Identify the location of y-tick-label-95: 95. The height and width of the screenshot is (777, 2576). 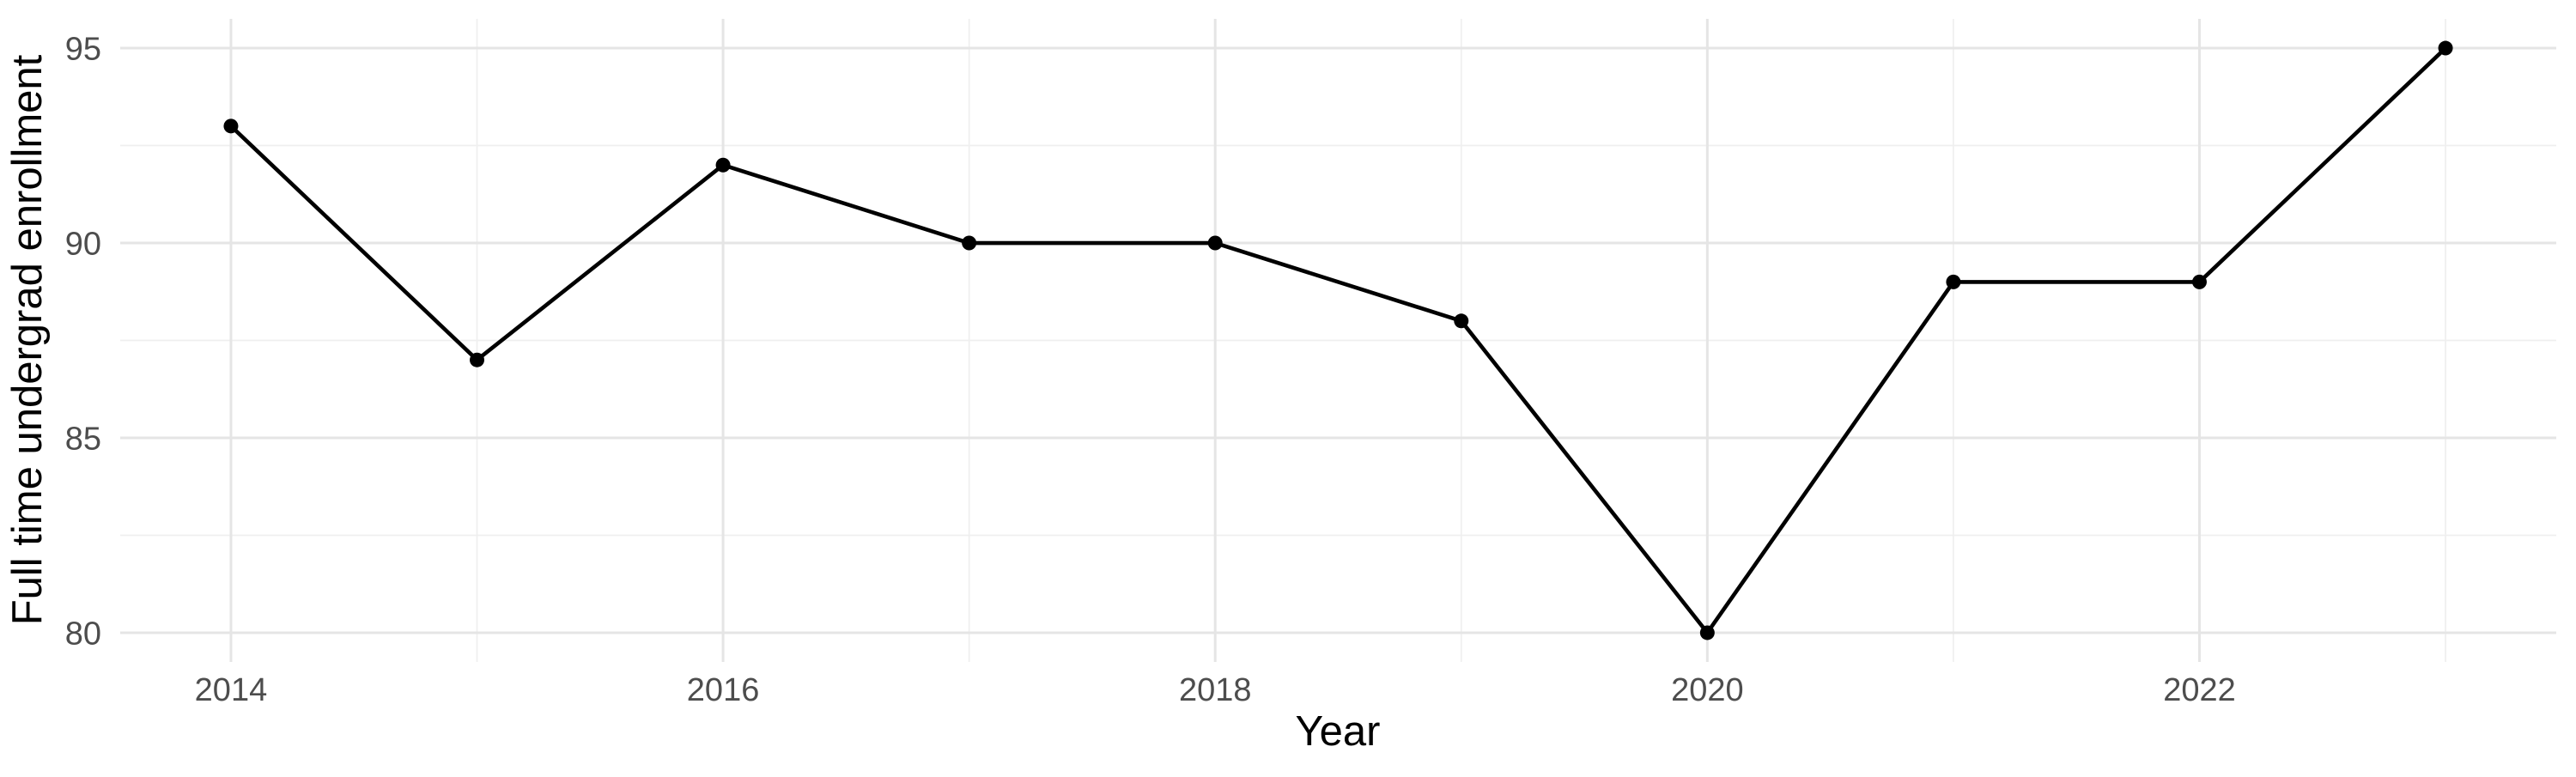
(83, 50).